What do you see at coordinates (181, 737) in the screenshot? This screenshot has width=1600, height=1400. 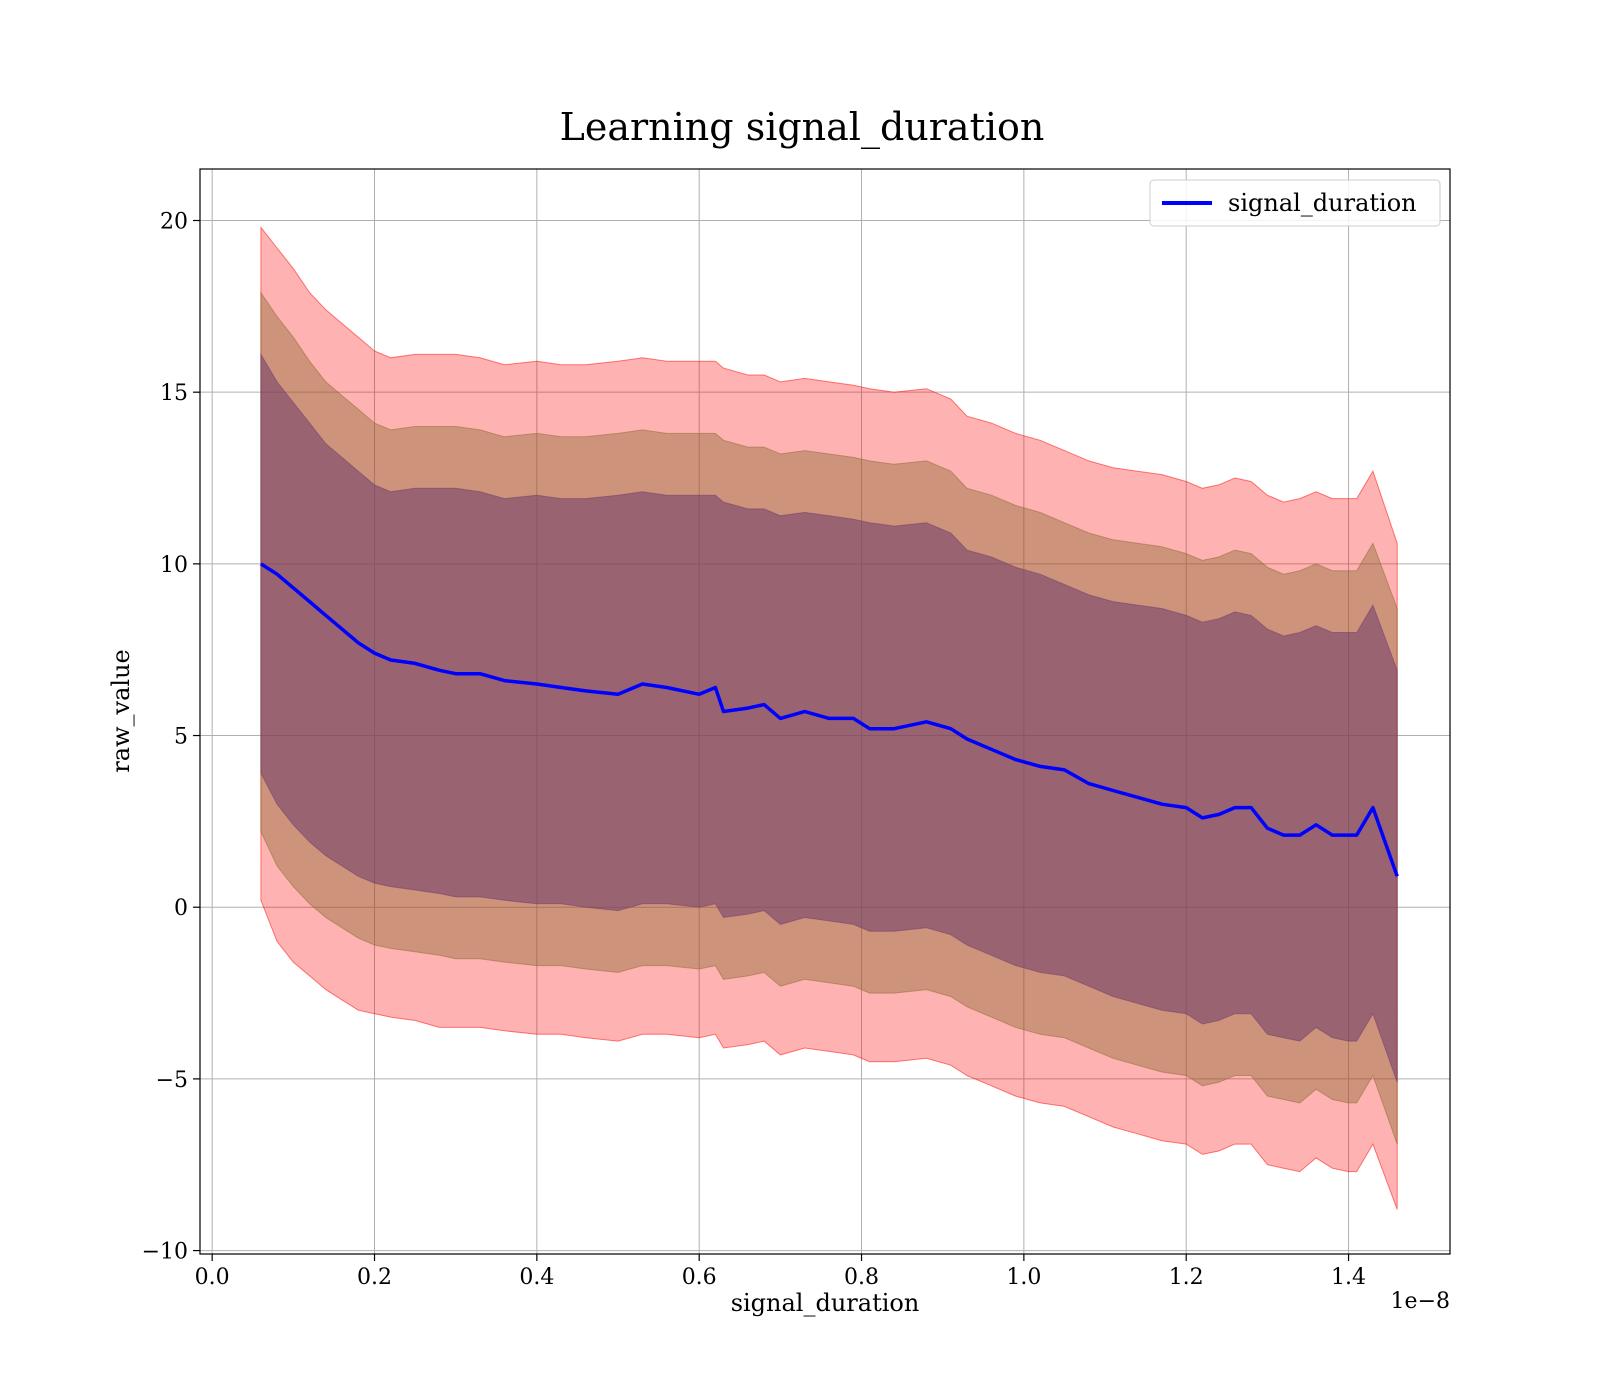 I see `y-tick-label-3: 5` at bounding box center [181, 737].